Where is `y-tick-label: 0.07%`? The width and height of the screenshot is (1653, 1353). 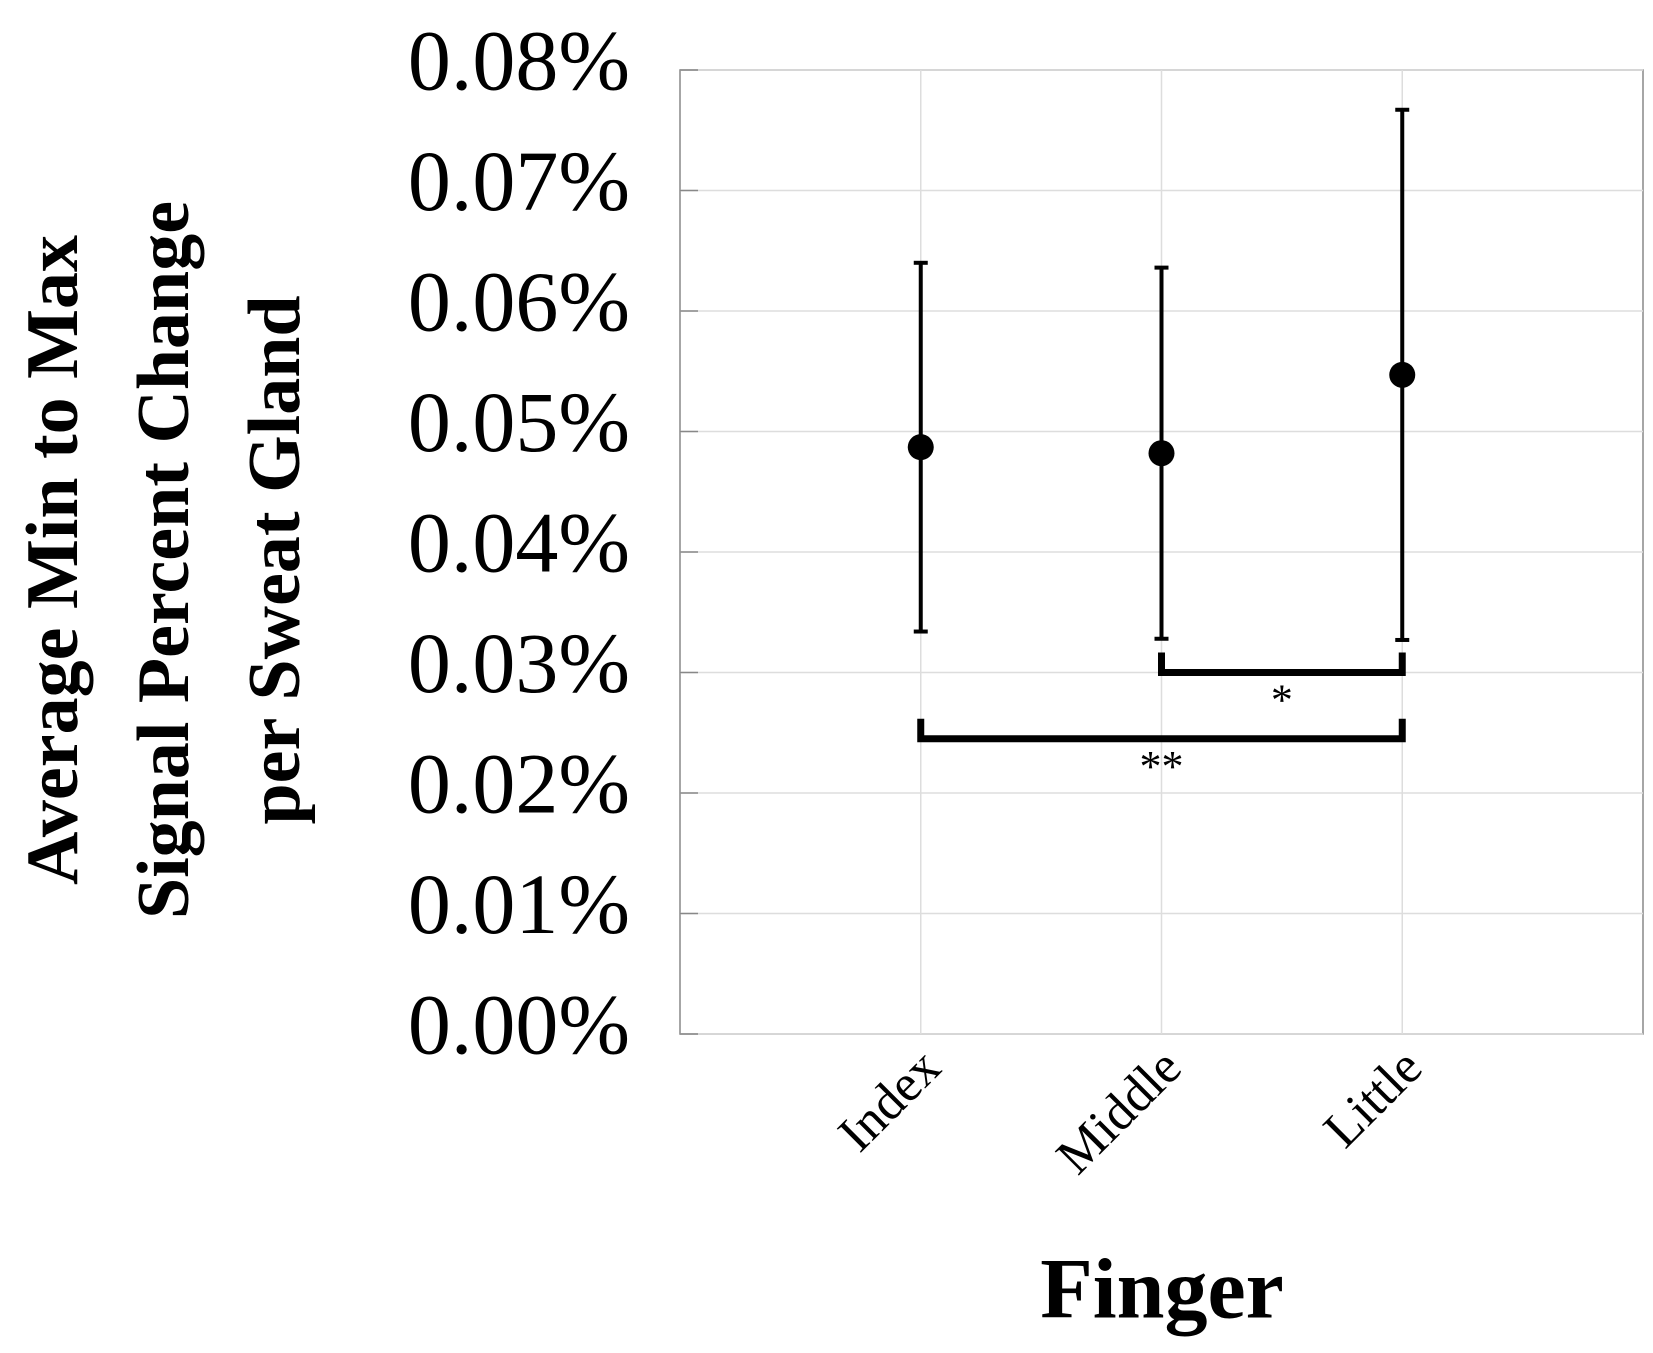
y-tick-label: 0.07% is located at coordinates (519, 181).